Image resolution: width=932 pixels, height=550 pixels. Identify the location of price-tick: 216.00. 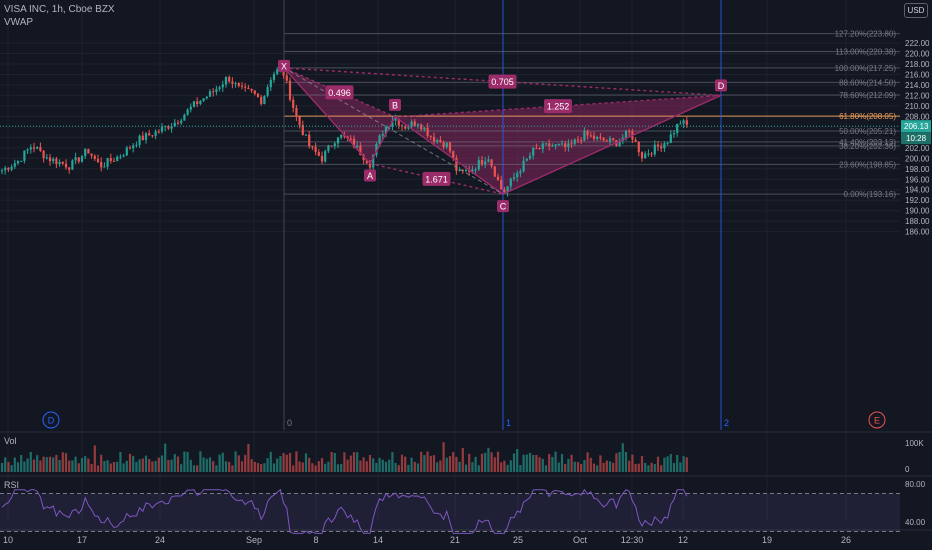
(917, 74).